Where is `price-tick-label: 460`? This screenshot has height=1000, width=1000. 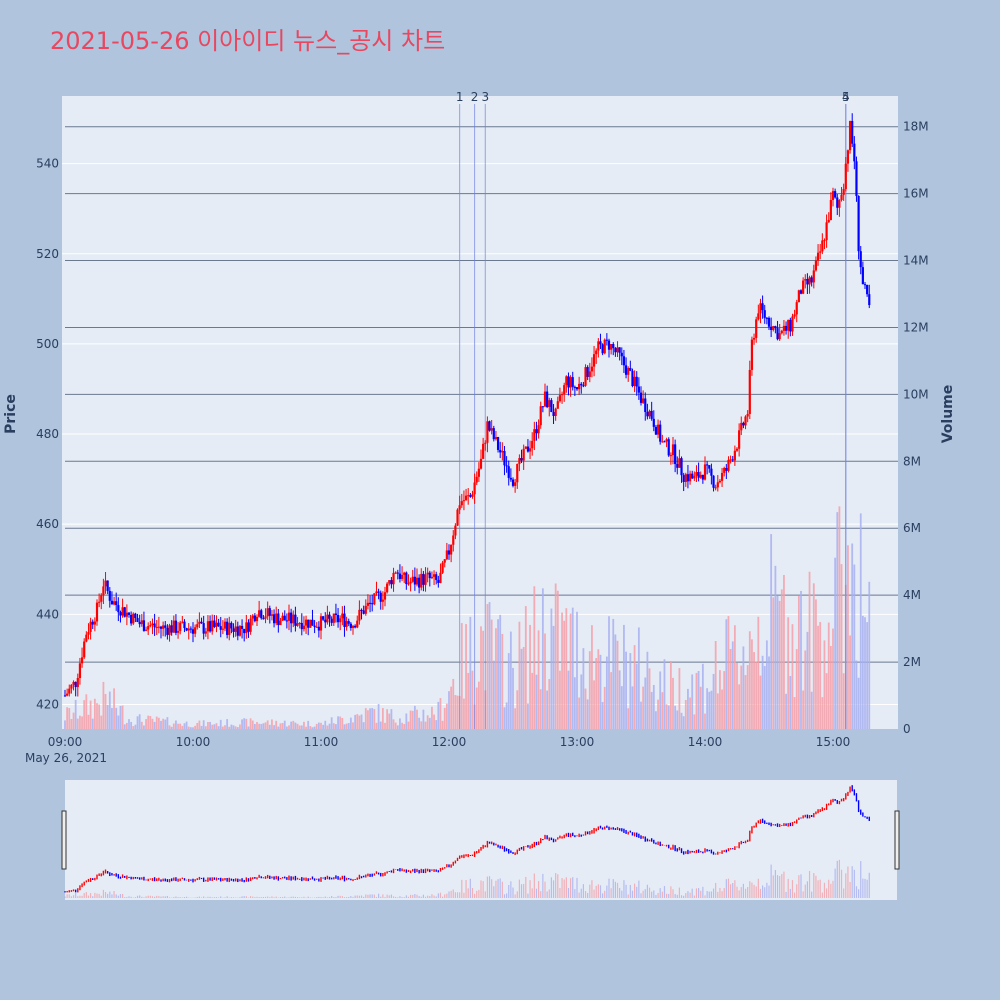
price-tick-label: 460 is located at coordinates (47, 524).